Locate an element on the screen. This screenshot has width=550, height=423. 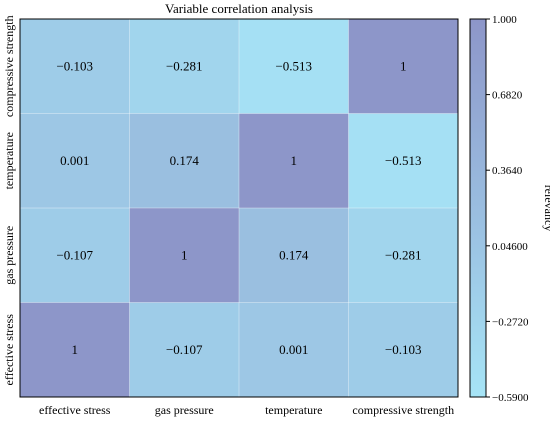
x-tick-label: gas pressure is located at coordinates (184, 410).